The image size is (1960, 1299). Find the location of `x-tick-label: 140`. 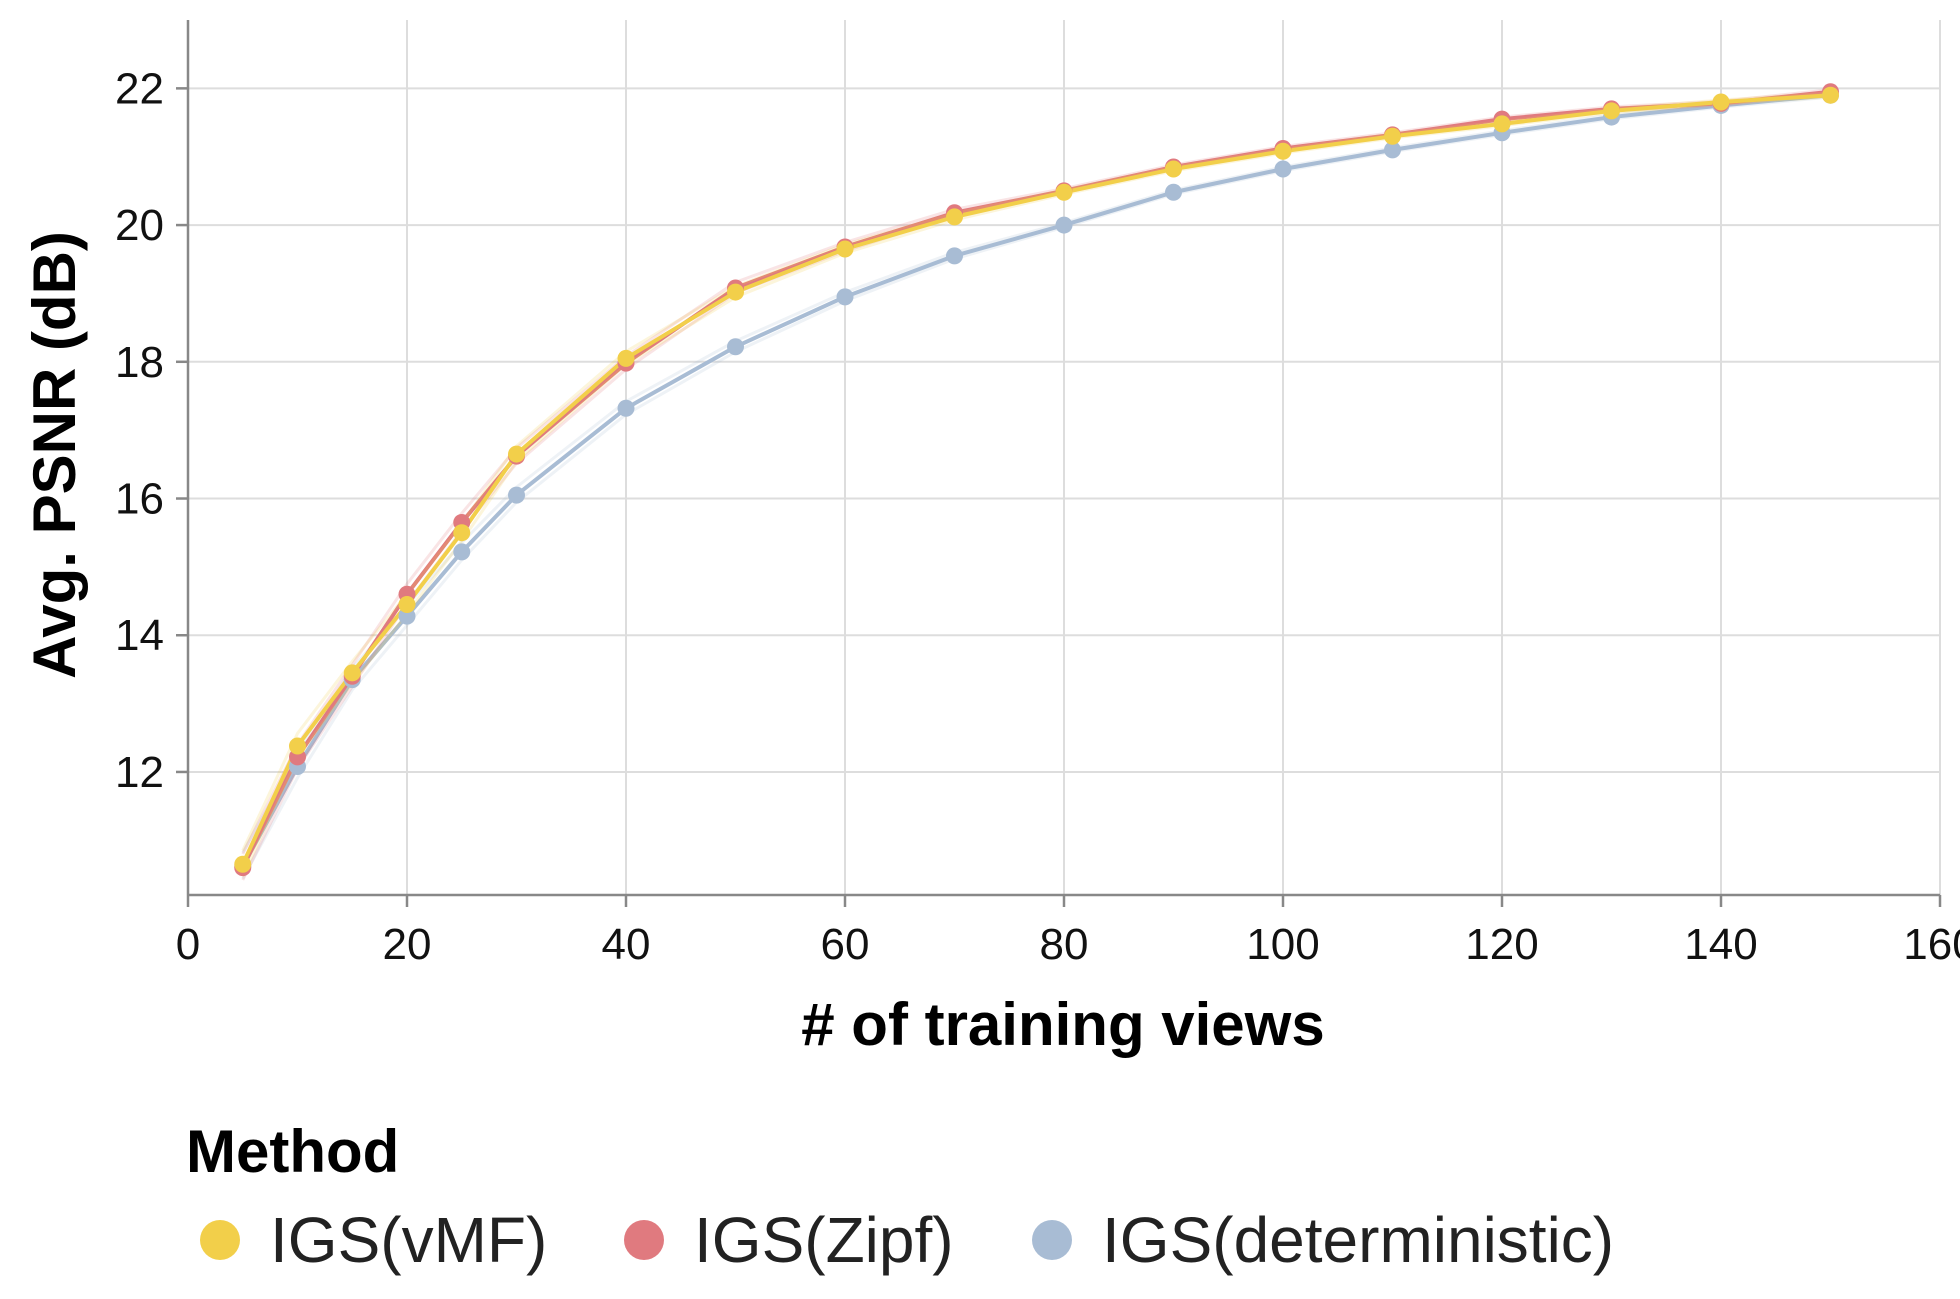

x-tick-label: 140 is located at coordinates (1720, 944).